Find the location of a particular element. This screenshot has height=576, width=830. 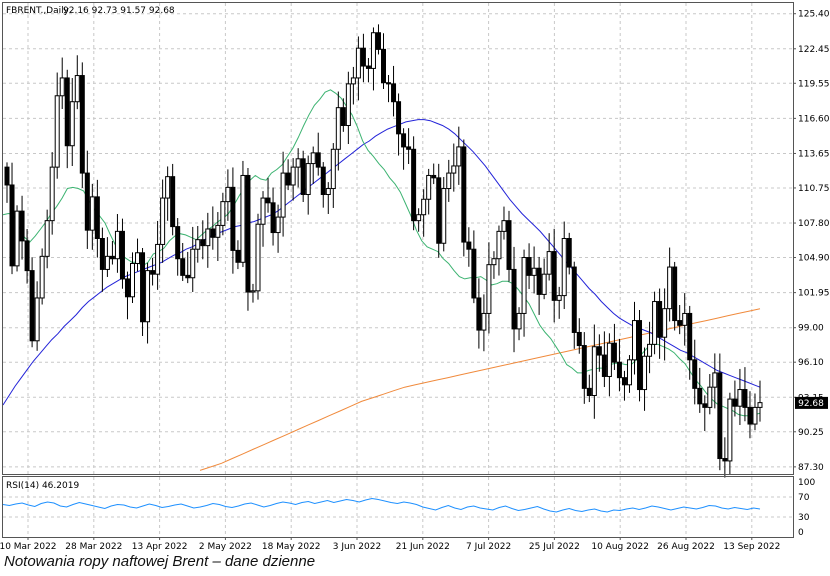

date-tick-label: 2 May 2022 is located at coordinates (225, 547).